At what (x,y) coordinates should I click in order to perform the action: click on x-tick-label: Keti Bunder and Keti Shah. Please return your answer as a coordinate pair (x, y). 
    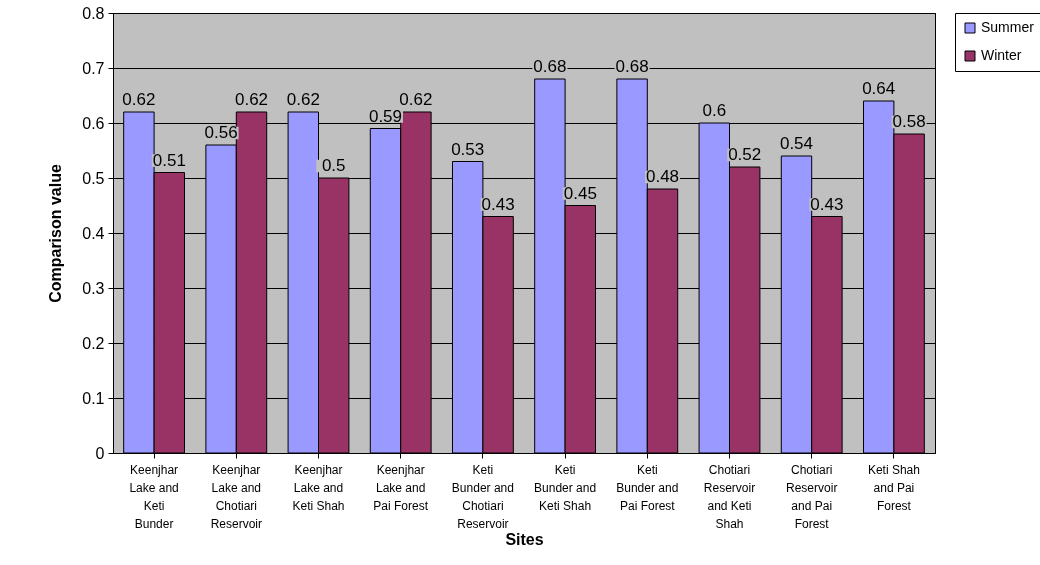
    Looking at the image, I should click on (565, 487).